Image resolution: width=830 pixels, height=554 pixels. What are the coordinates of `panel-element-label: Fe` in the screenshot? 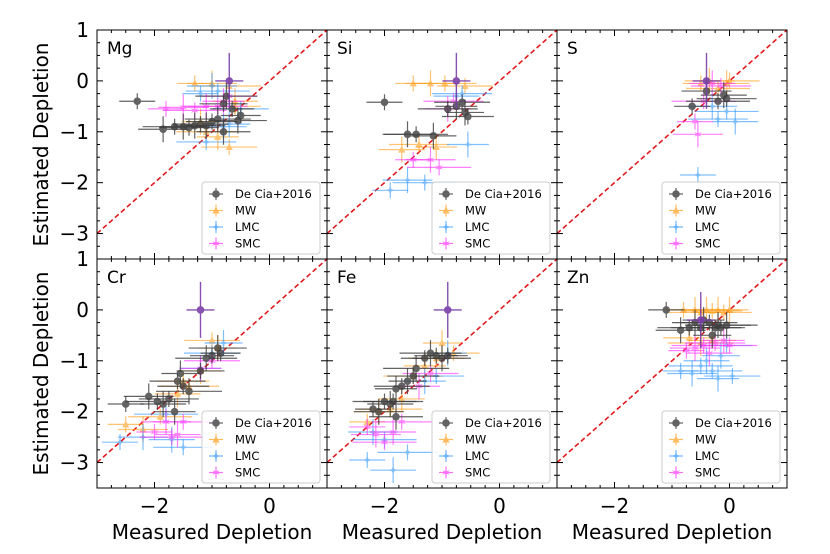 It's located at (346, 278).